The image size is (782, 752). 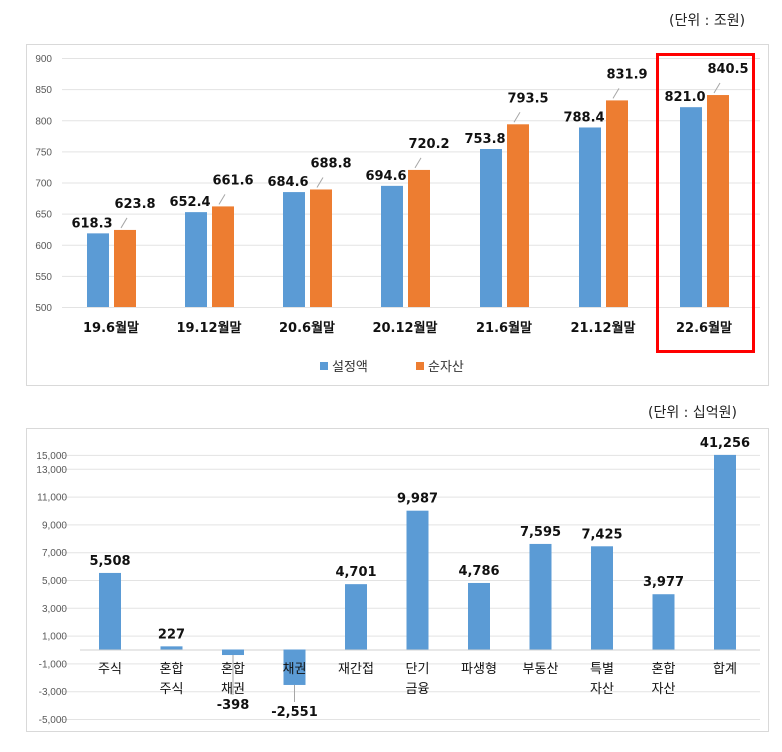 What do you see at coordinates (91, 223) in the screenshot?
I see `data-label: 618.3` at bounding box center [91, 223].